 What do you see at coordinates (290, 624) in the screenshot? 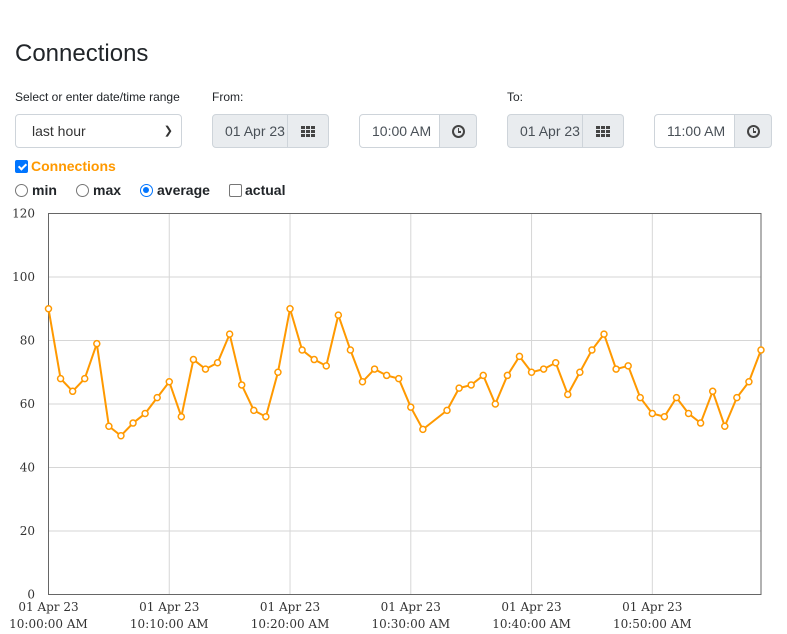
I see `x-tick-label-time: 10:20:00 AM` at bounding box center [290, 624].